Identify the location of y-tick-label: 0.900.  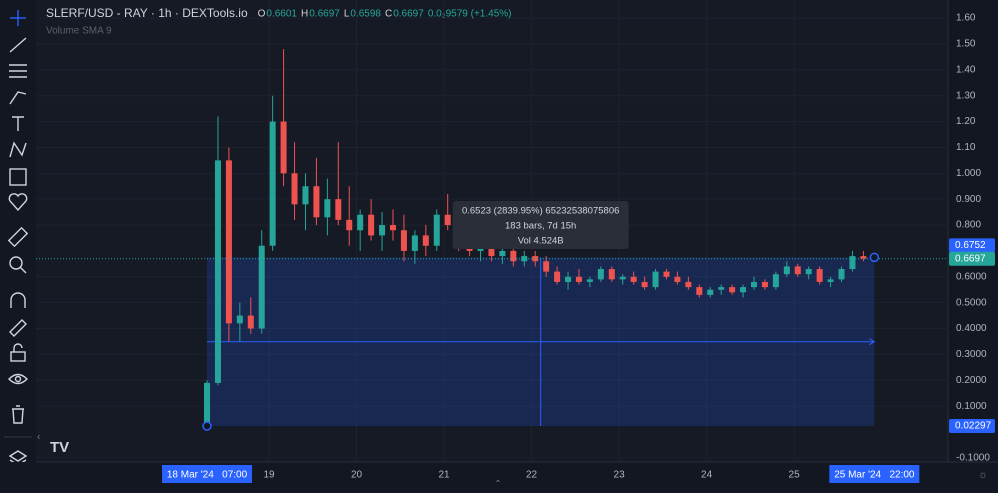
(968, 199).